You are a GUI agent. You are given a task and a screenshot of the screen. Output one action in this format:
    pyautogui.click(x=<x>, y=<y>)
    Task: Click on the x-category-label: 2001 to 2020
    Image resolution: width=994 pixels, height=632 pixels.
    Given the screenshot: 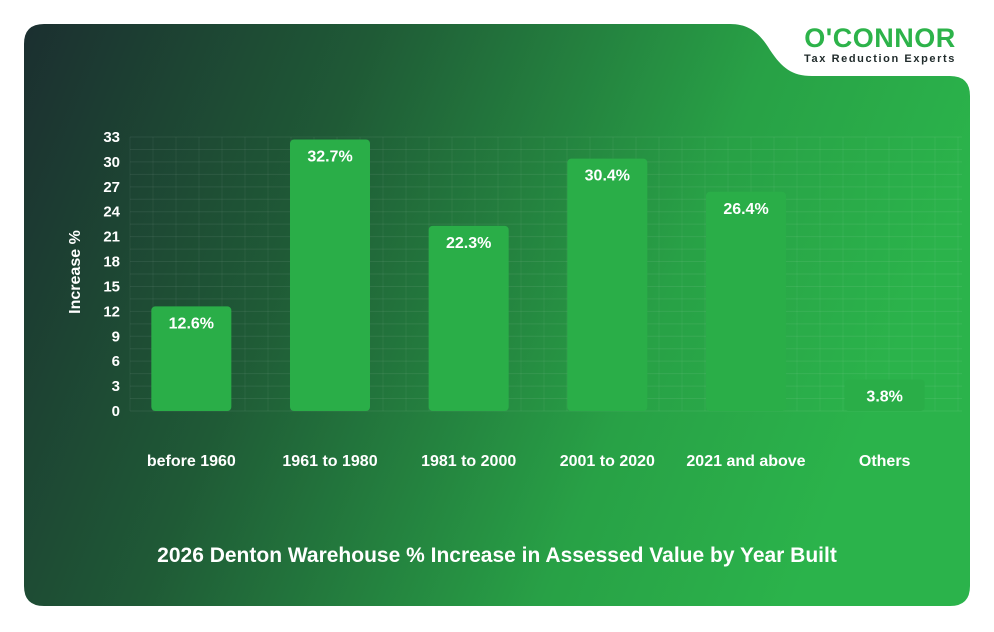 What is the action you would take?
    pyautogui.click(x=607, y=461)
    